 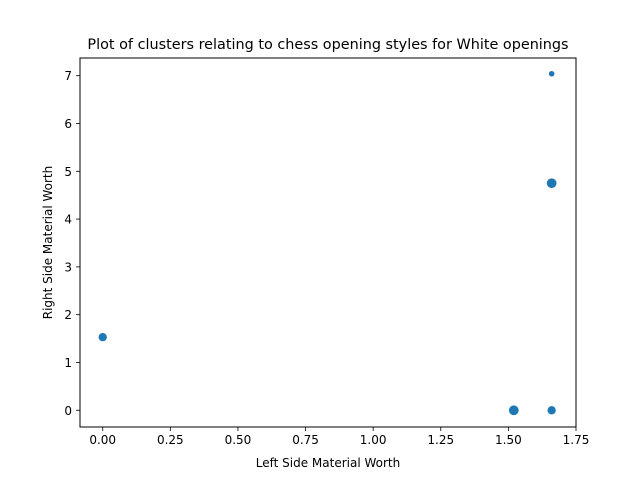 I want to click on y-tick-label: 7, so click(x=68, y=76).